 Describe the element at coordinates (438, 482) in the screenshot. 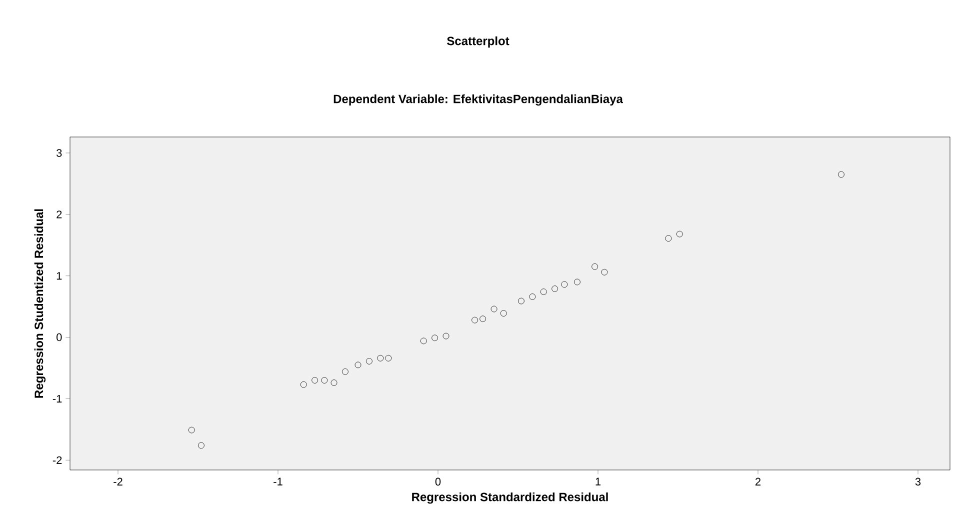

I see `x-tick-label: 0` at that location.